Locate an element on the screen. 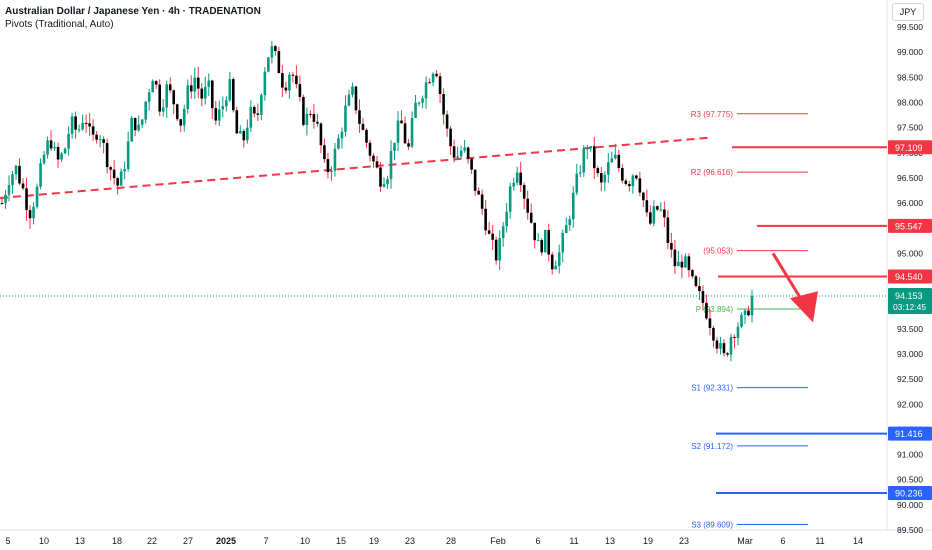  last-price-tag is located at coordinates (910, 300).